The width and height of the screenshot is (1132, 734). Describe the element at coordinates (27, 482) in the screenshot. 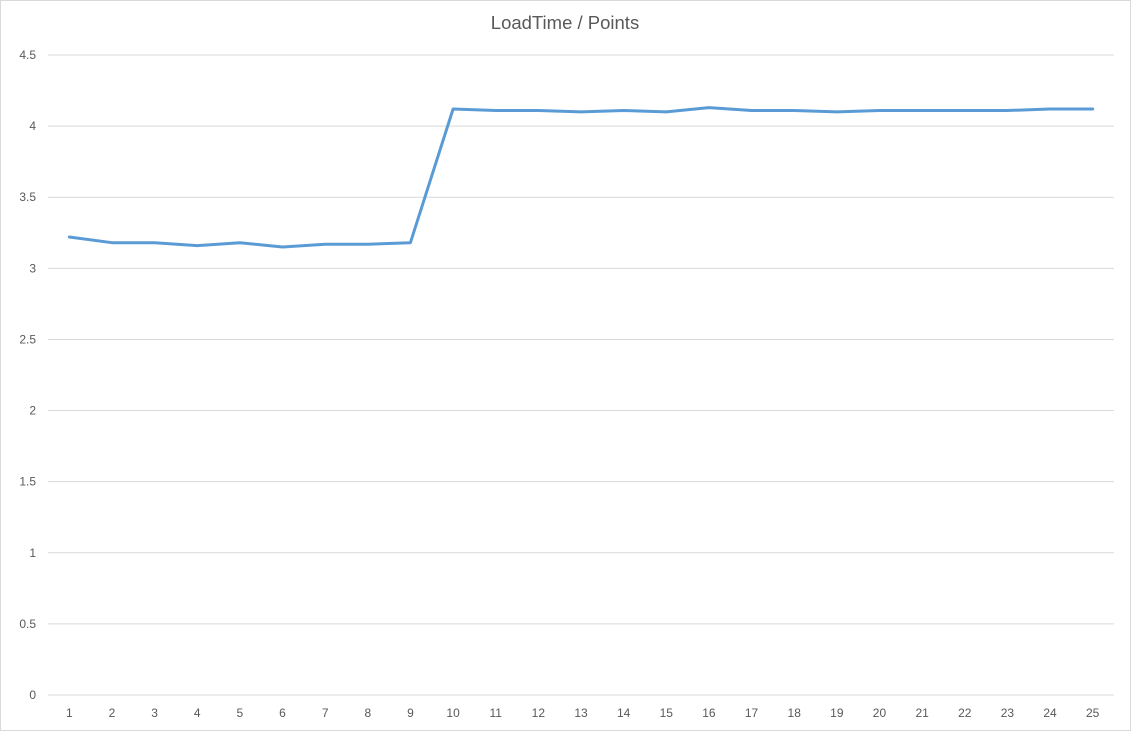

I see `y-tick-label: 1.5` at that location.